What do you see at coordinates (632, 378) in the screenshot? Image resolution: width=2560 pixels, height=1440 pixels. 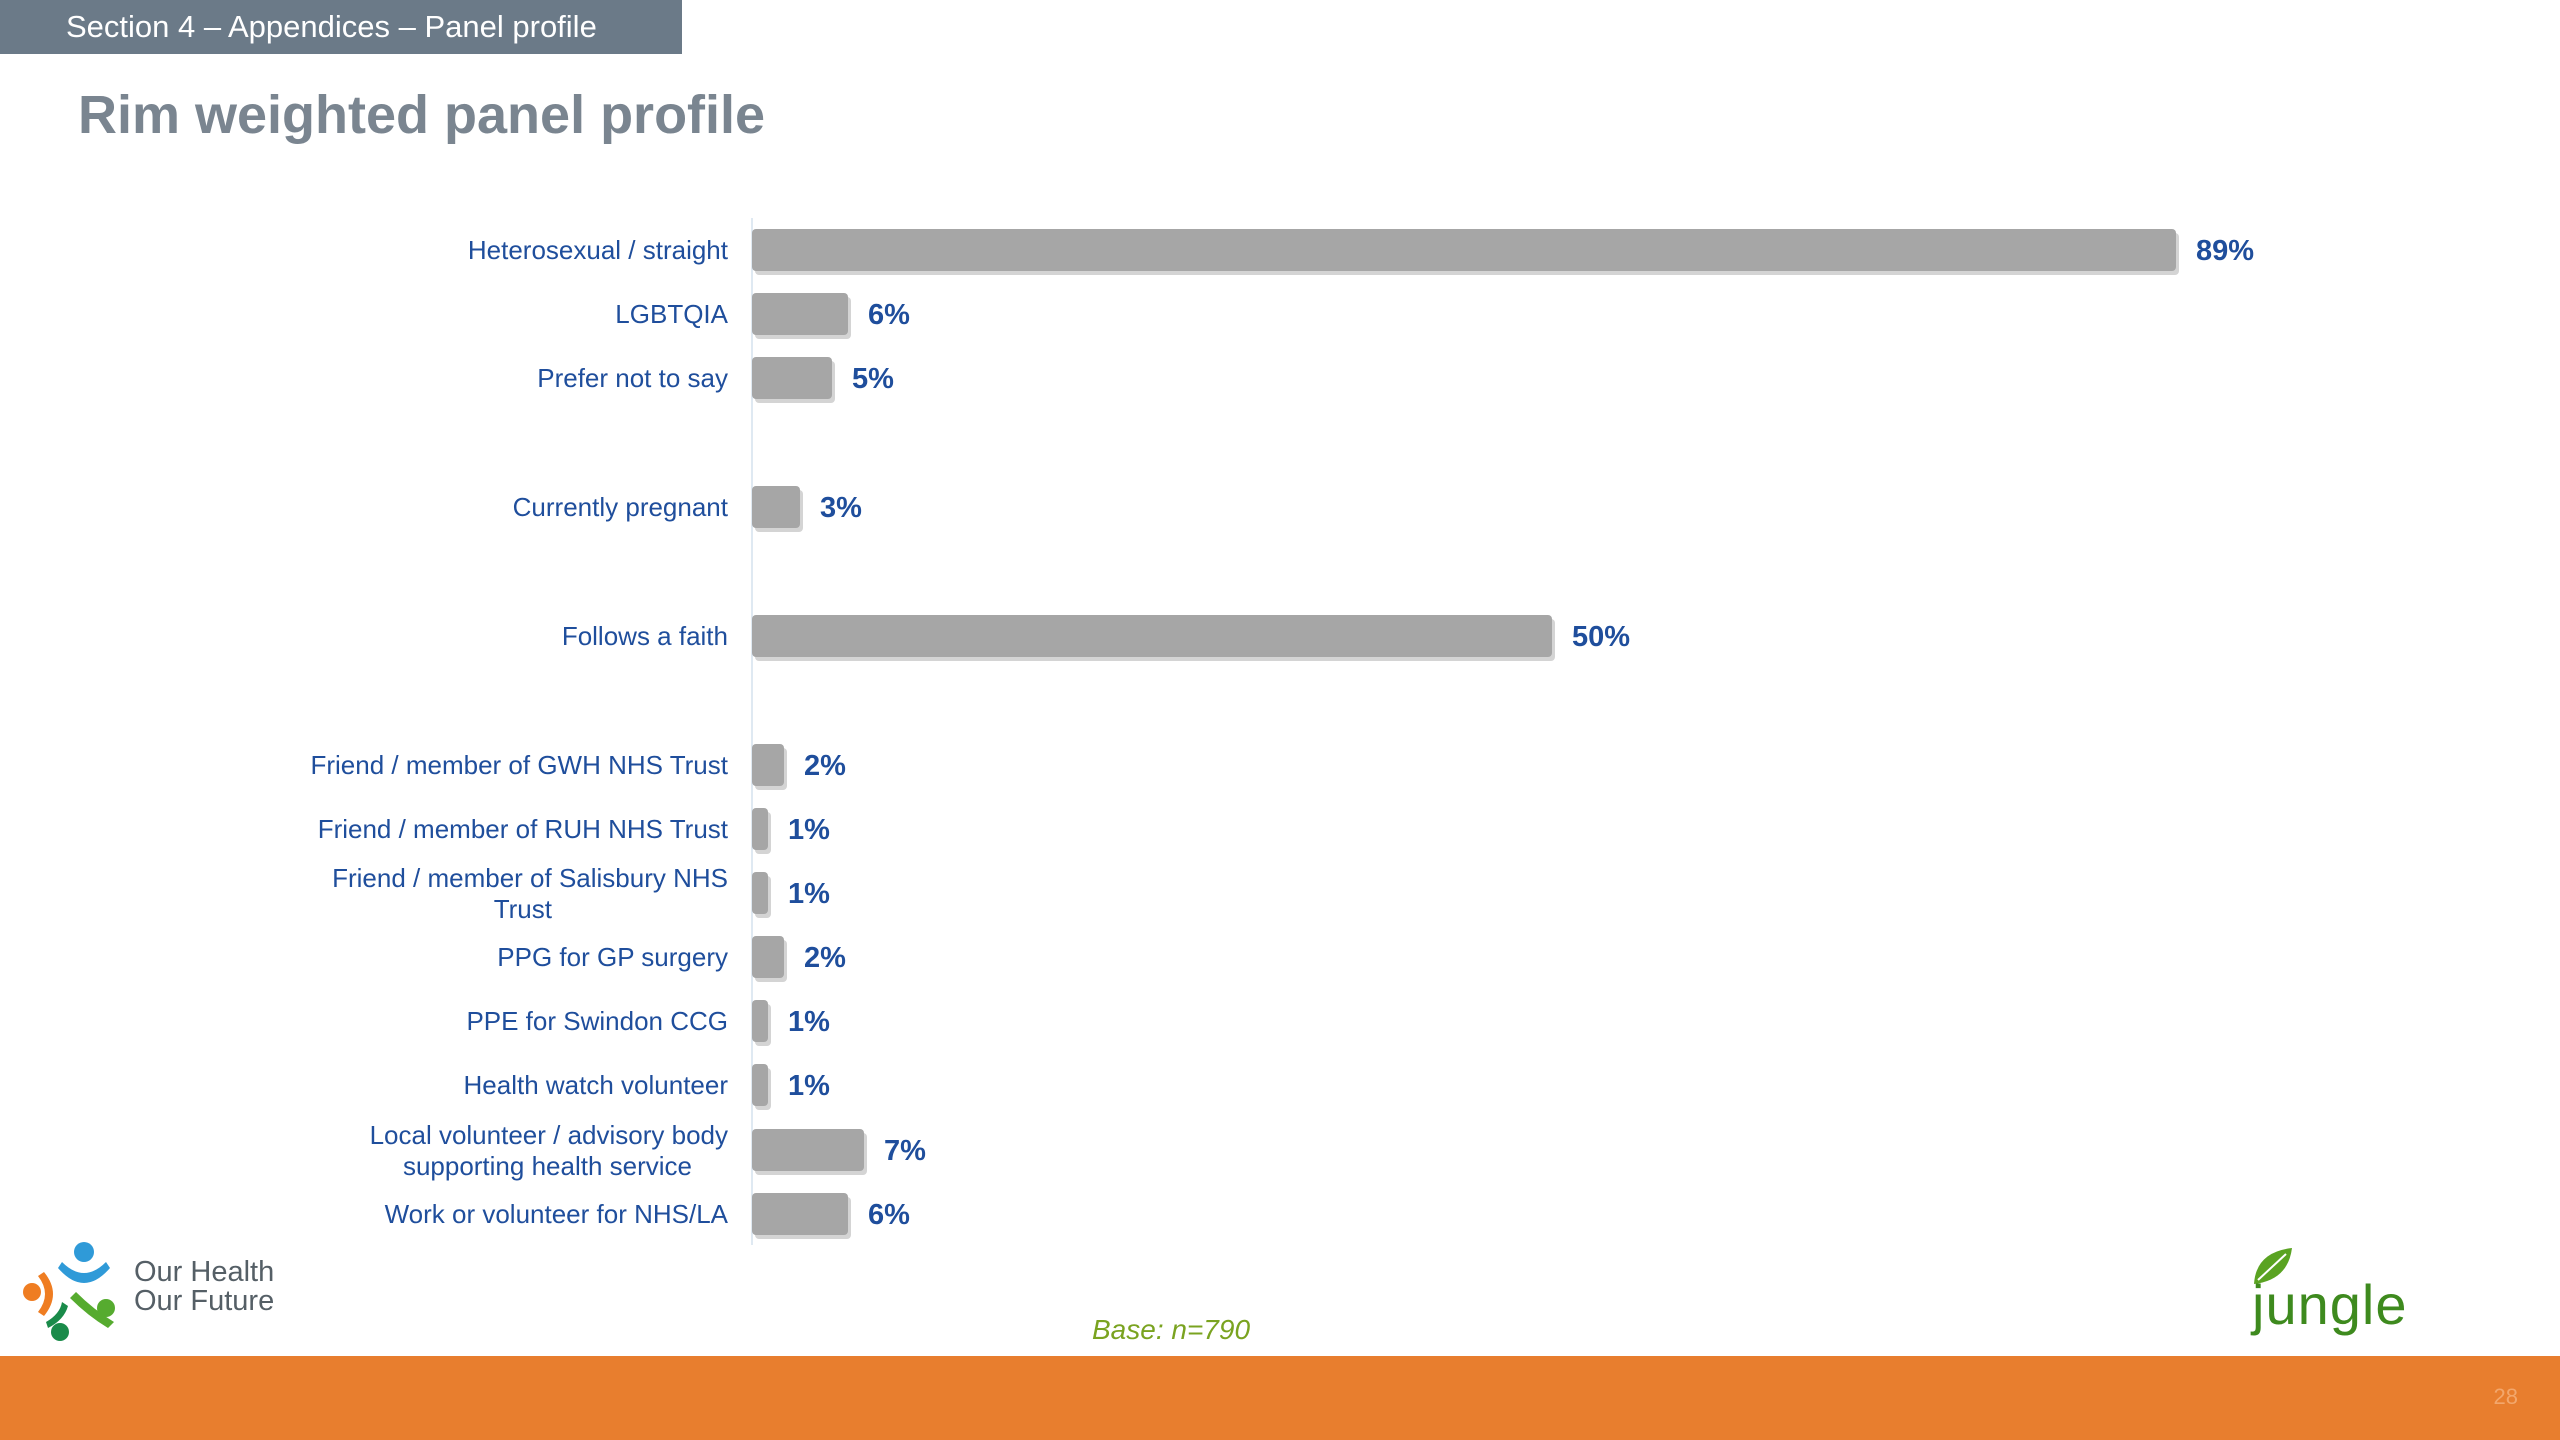 I see `category-label: Prefer not to say` at bounding box center [632, 378].